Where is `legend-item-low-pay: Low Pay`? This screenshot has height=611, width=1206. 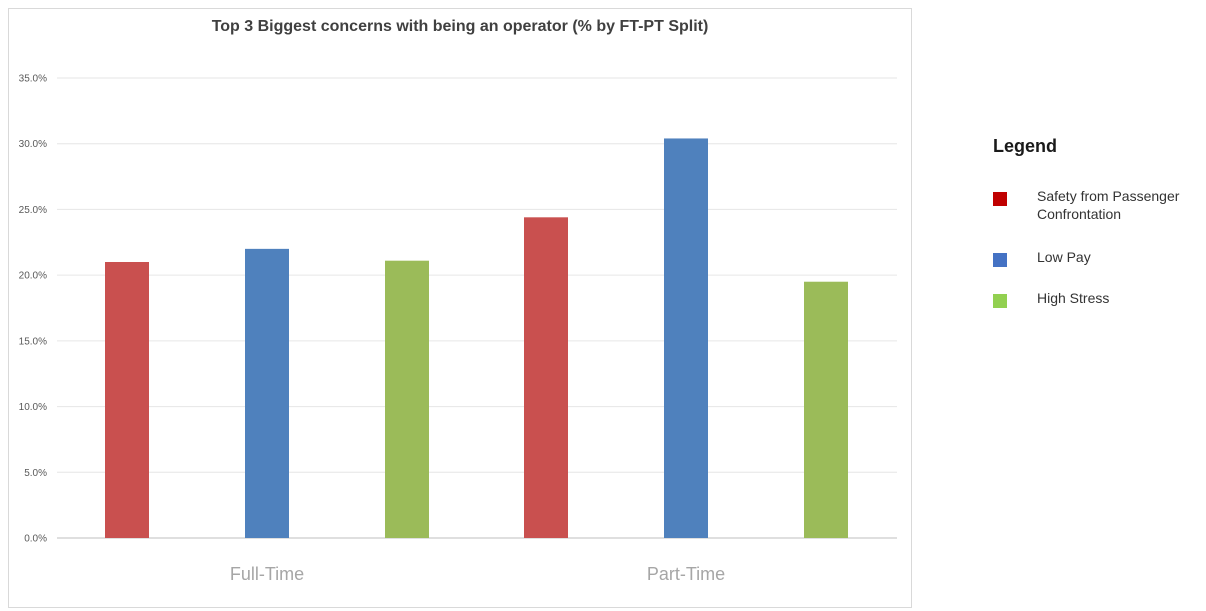 legend-item-low-pay: Low Pay is located at coordinates (1099, 258).